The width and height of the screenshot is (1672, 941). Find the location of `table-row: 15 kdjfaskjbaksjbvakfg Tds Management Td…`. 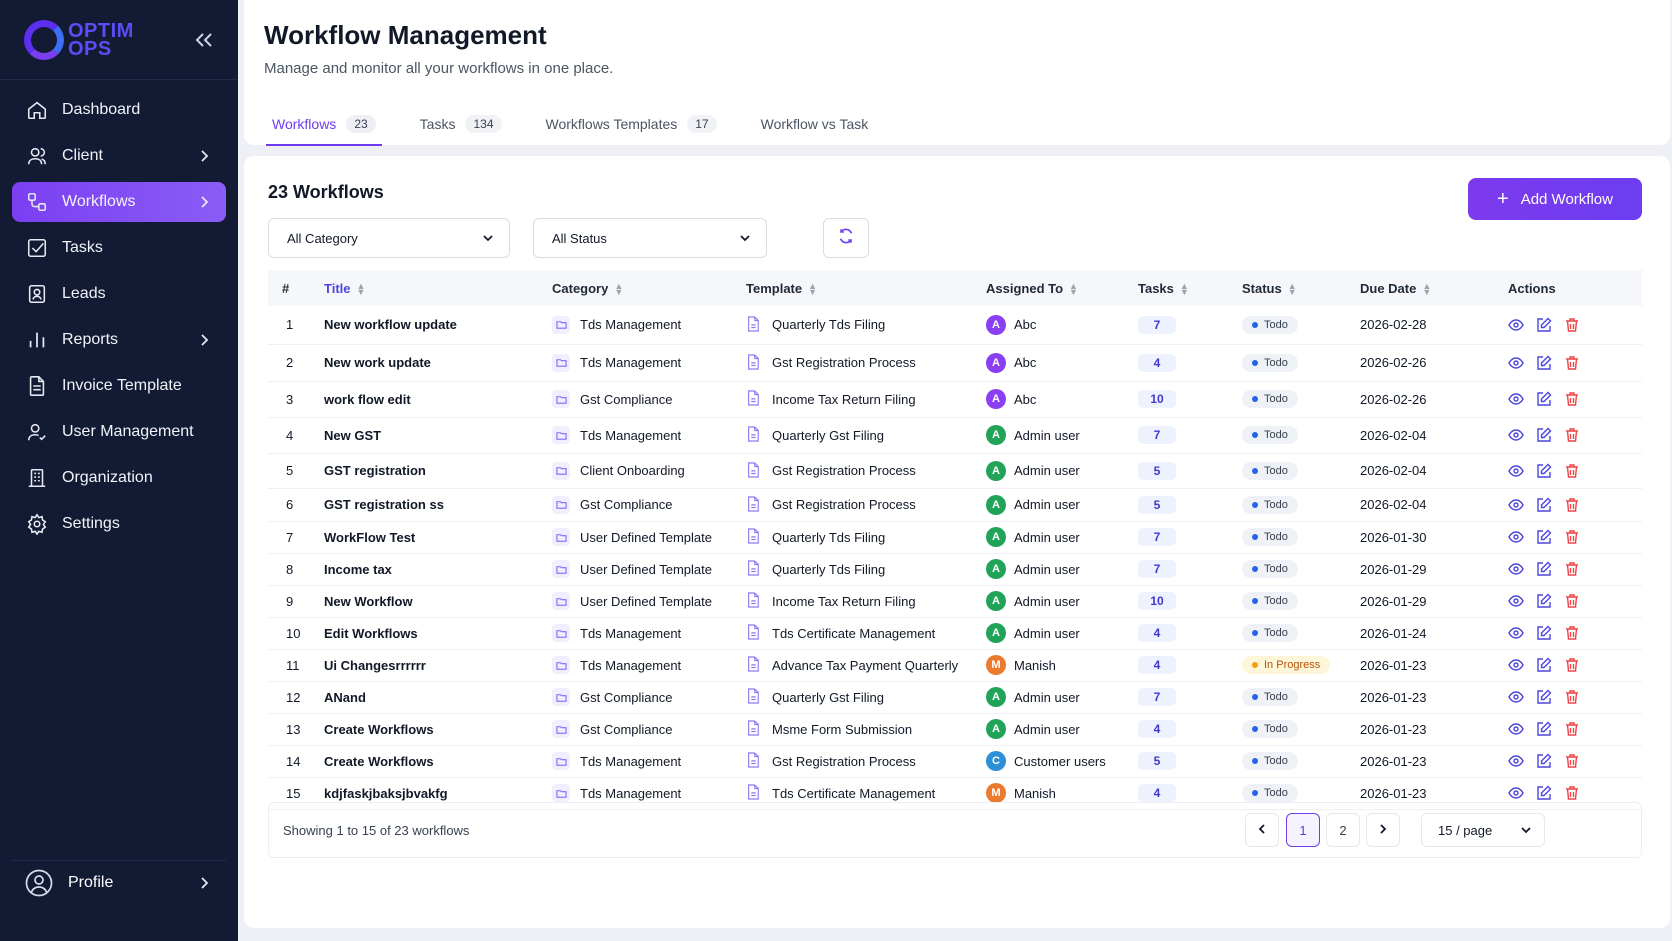

table-row: 15 kdjfaskjbaksjbvakfg Tds Management Td… is located at coordinates (955, 793).